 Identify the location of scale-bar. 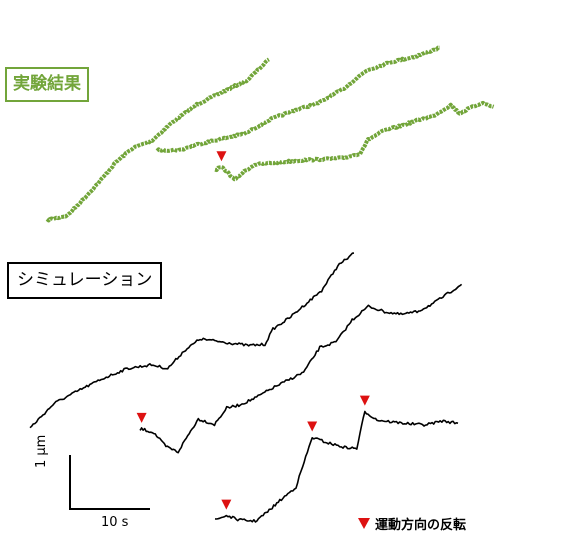
(109, 482).